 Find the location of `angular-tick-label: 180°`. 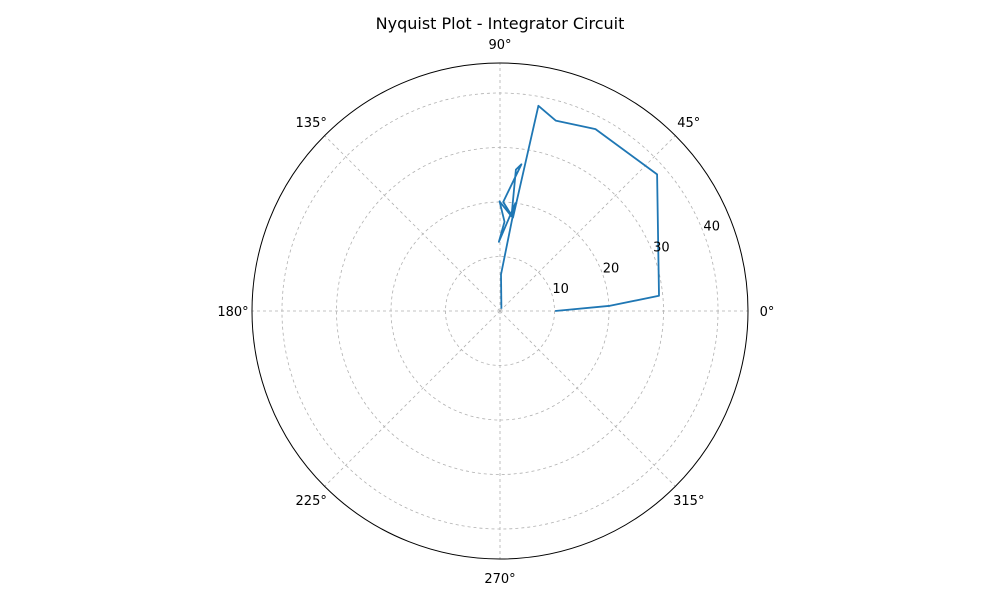

angular-tick-label: 180° is located at coordinates (232, 312).